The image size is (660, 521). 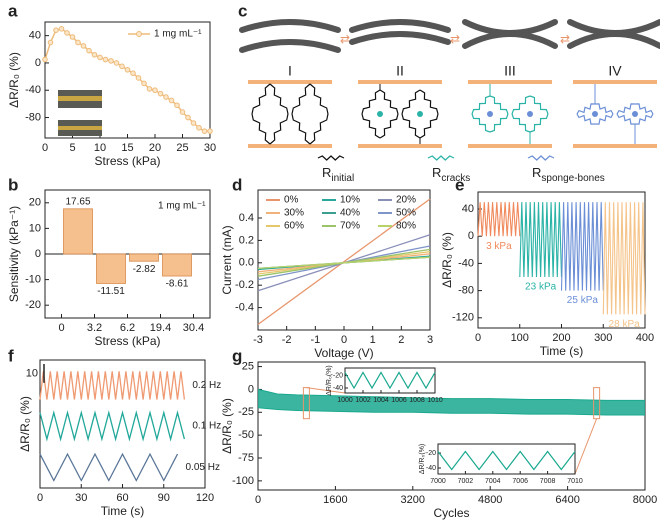 What do you see at coordinates (438, 481) in the screenshot?
I see `inset-x-tick-label: 7000` at bounding box center [438, 481].